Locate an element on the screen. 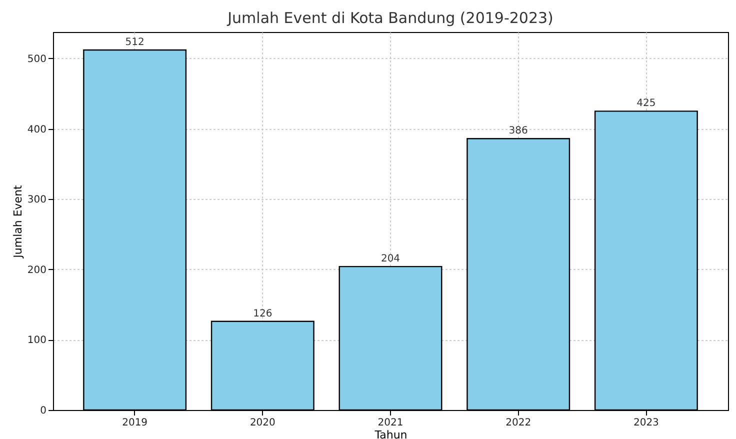 This screenshot has width=736, height=439. x-axis-title: Tahun is located at coordinates (391, 433).